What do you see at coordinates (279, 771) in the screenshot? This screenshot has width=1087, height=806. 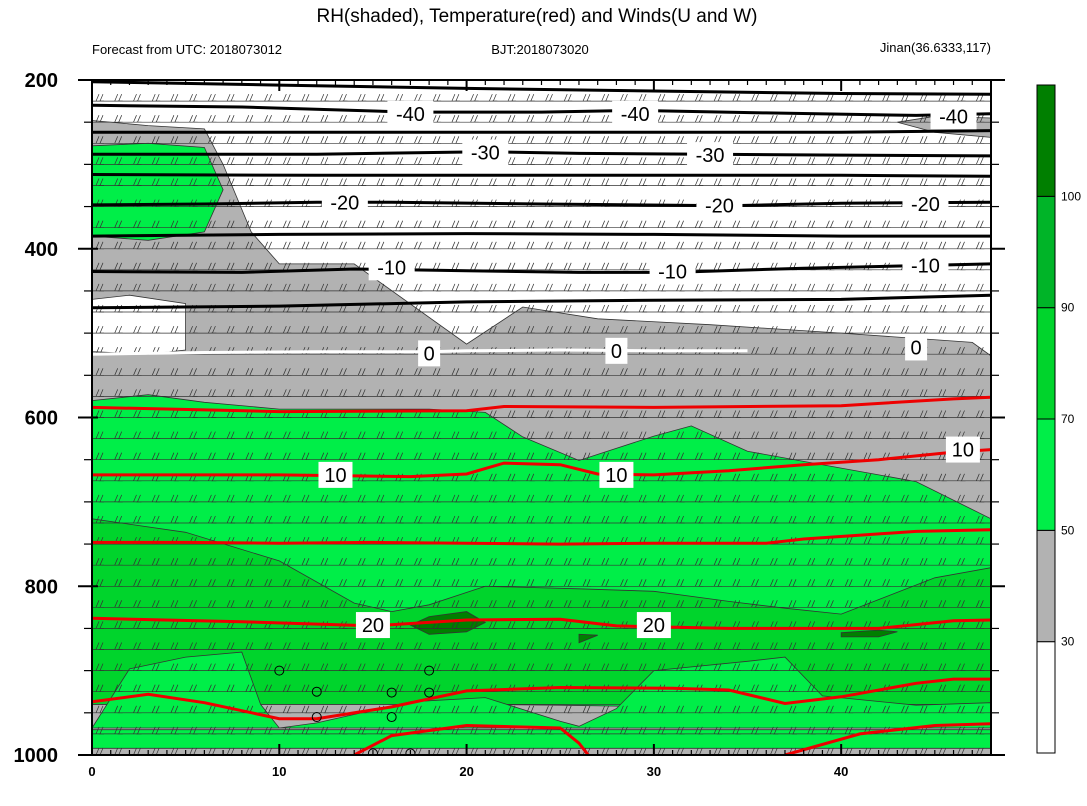 I see `x-tick-label: 10` at bounding box center [279, 771].